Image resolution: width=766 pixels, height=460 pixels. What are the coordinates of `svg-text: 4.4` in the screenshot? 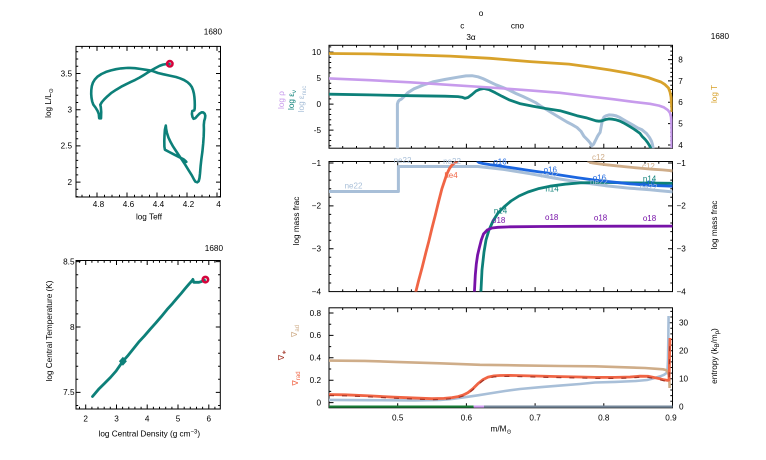 It's located at (159, 204).